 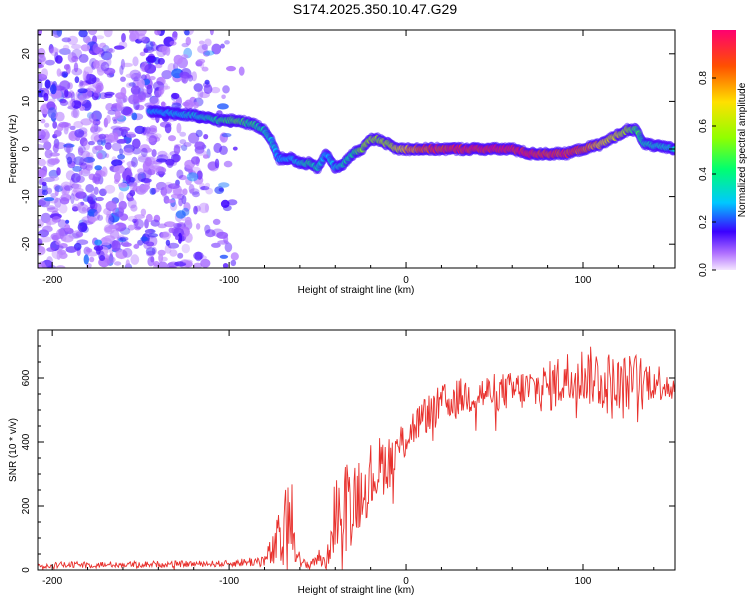 I want to click on spectrogram-xtick-label: -200, so click(x=52, y=280).